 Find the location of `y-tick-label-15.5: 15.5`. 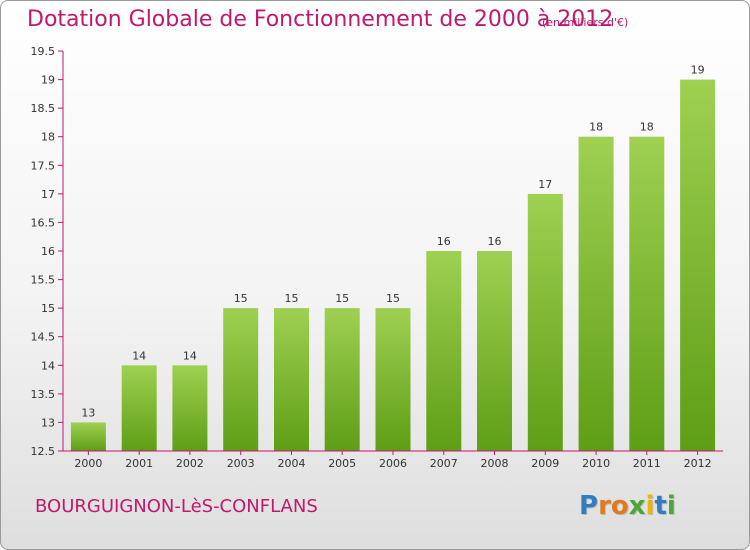

y-tick-label-15.5: 15.5 is located at coordinates (43, 280).